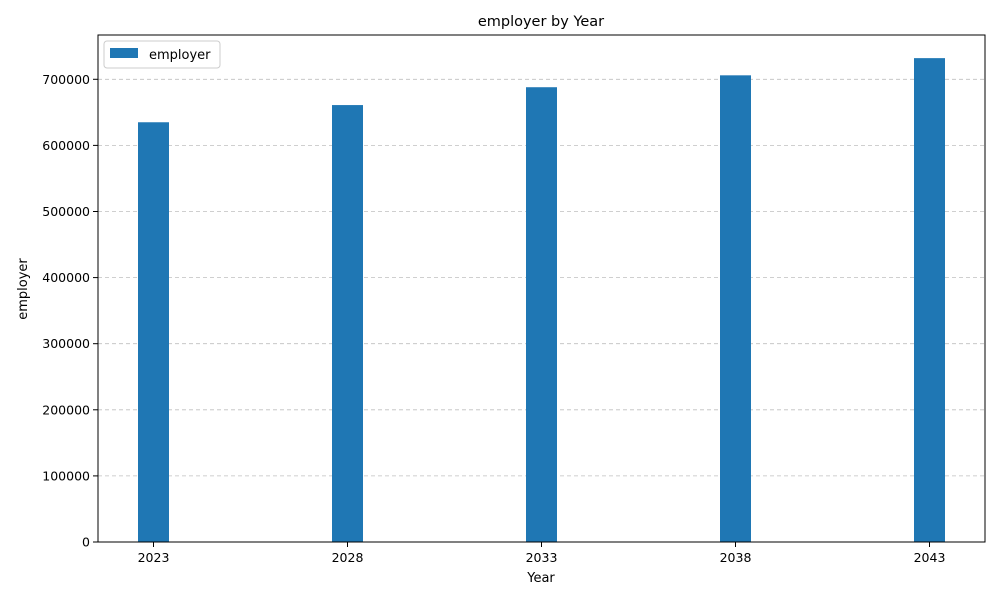 This screenshot has height=600, width=1000. I want to click on legend-box, so click(162, 54).